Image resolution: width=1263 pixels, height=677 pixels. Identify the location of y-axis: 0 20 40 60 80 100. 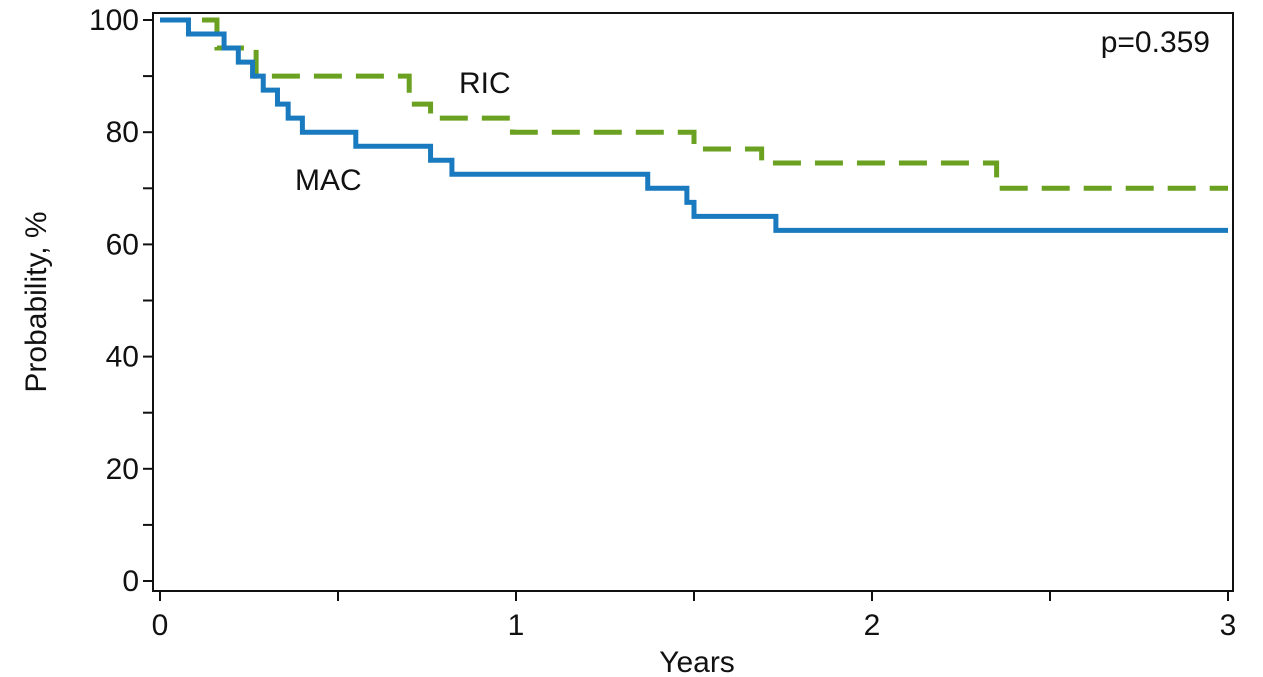
(121, 301).